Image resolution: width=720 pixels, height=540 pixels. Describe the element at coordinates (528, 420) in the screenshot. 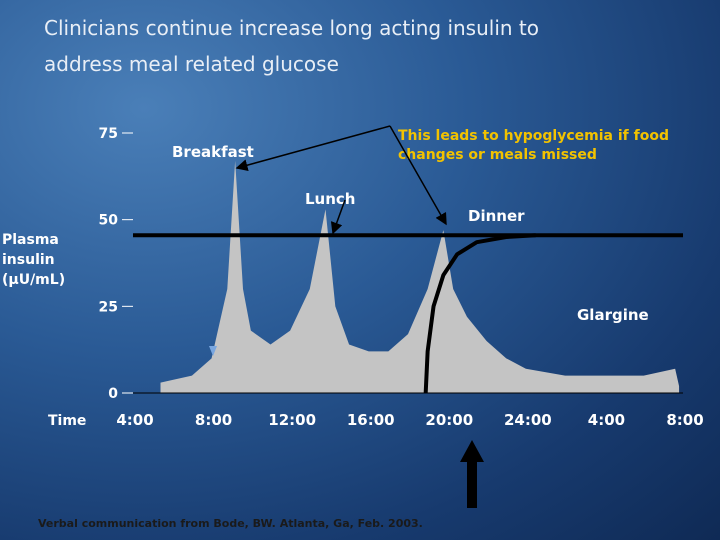

I see `x-tick-label: 24:00` at that location.